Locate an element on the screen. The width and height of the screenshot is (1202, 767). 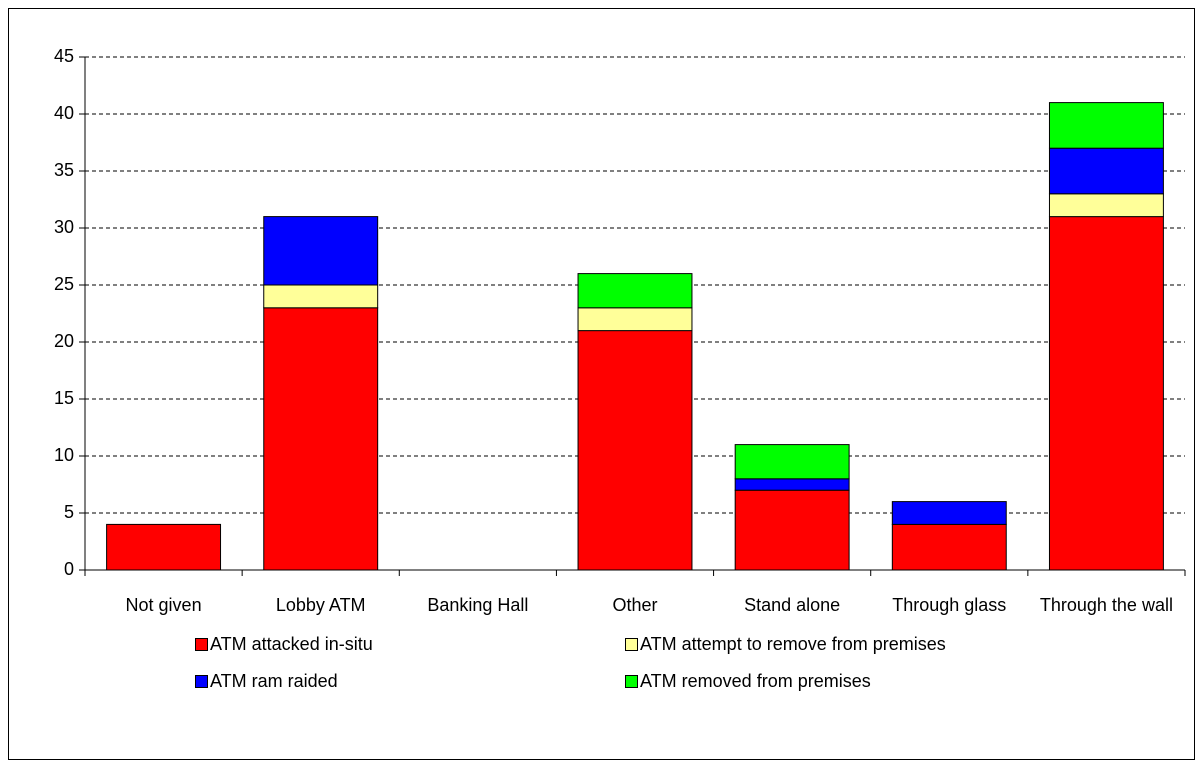
x-tick-label: Banking Hall is located at coordinates (478, 605).